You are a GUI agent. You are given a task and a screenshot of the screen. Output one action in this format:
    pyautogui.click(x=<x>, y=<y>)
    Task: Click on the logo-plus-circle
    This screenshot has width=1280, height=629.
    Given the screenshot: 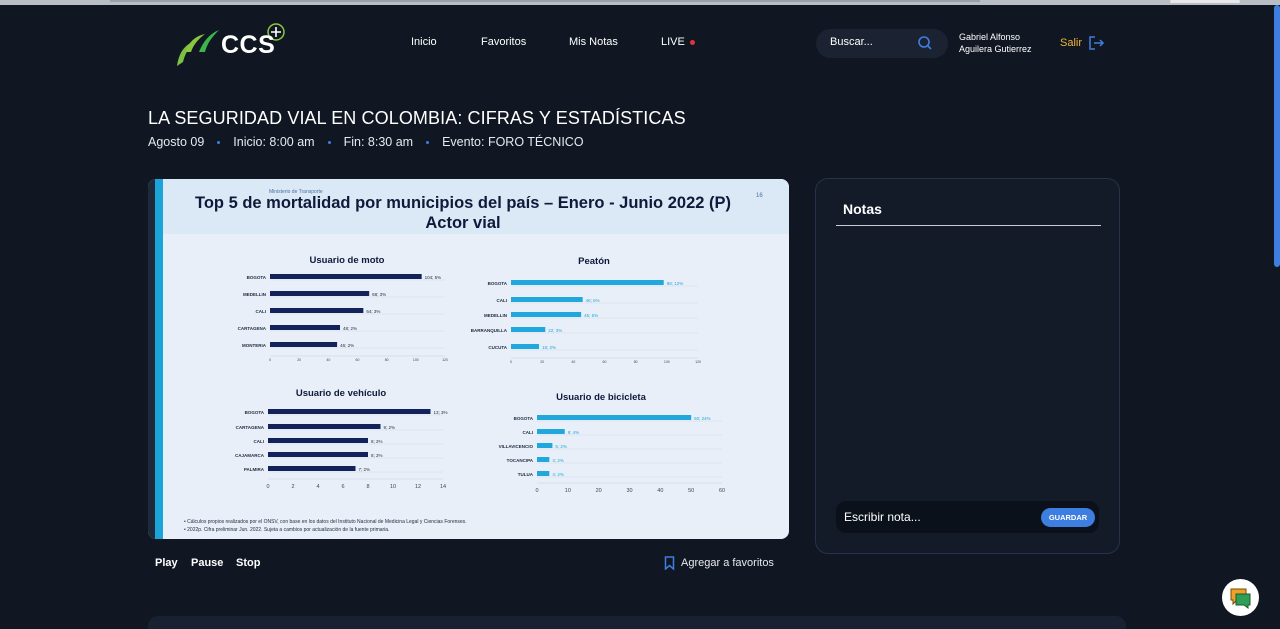 What is the action you would take?
    pyautogui.click(x=276, y=32)
    